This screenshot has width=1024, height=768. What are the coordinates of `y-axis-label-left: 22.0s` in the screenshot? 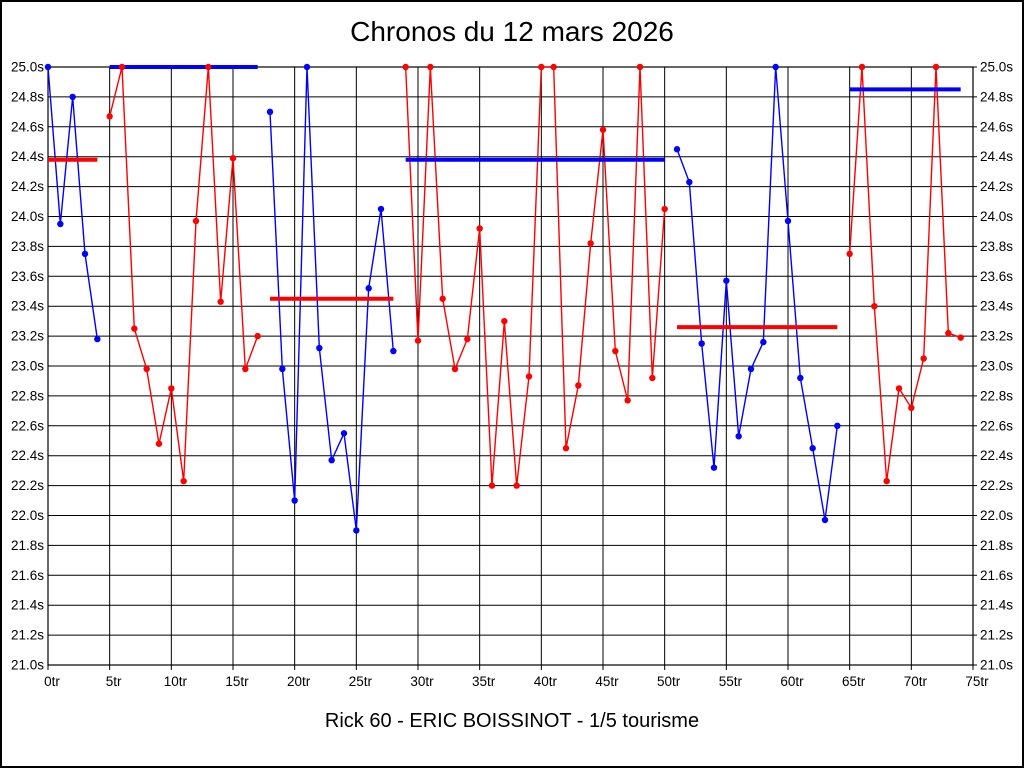 It's located at (27, 515).